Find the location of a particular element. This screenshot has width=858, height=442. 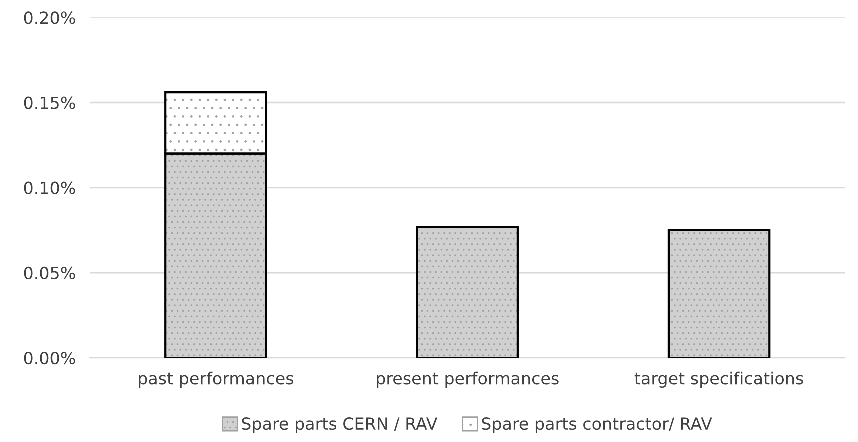

y-tick-label: 0.05% is located at coordinates (50, 273).